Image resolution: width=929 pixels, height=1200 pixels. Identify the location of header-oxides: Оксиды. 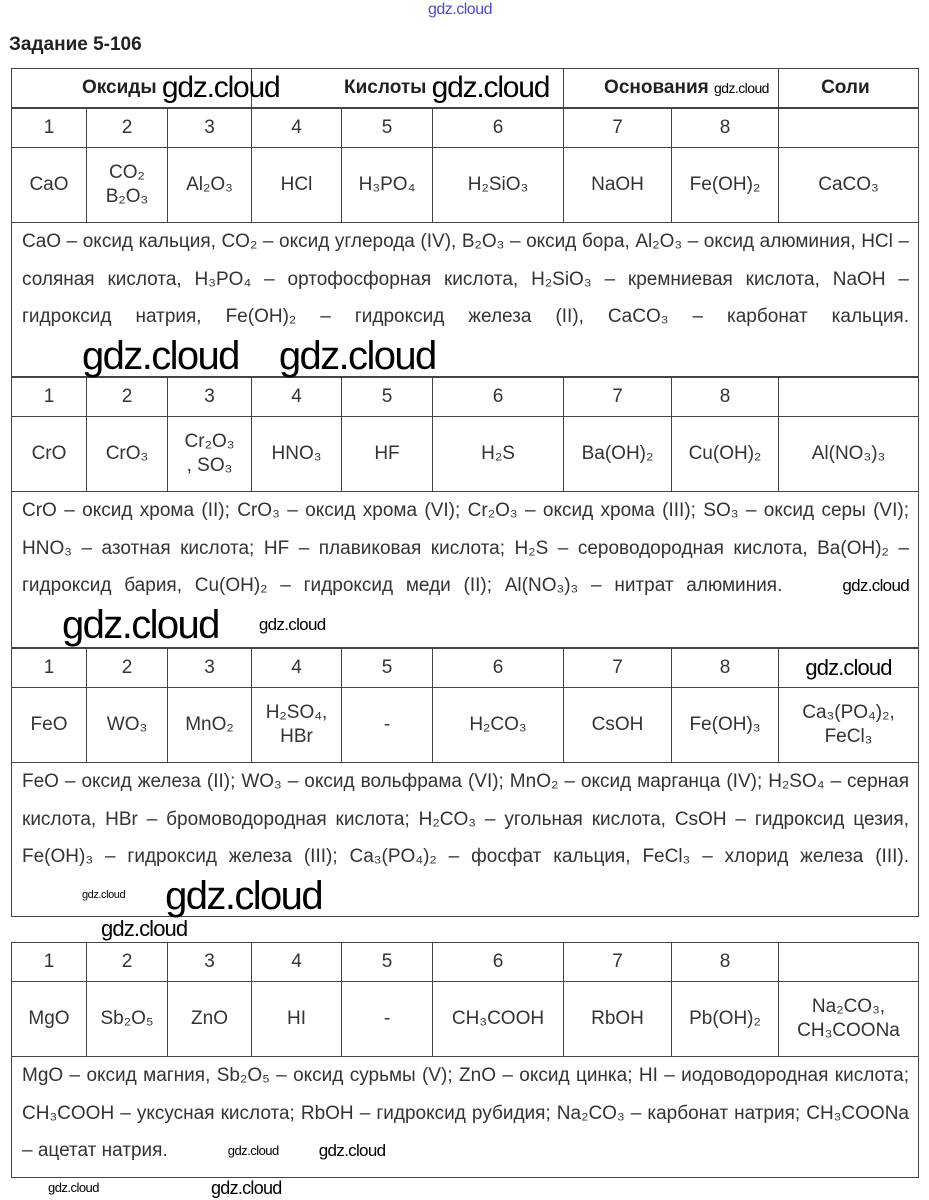
(119, 88).